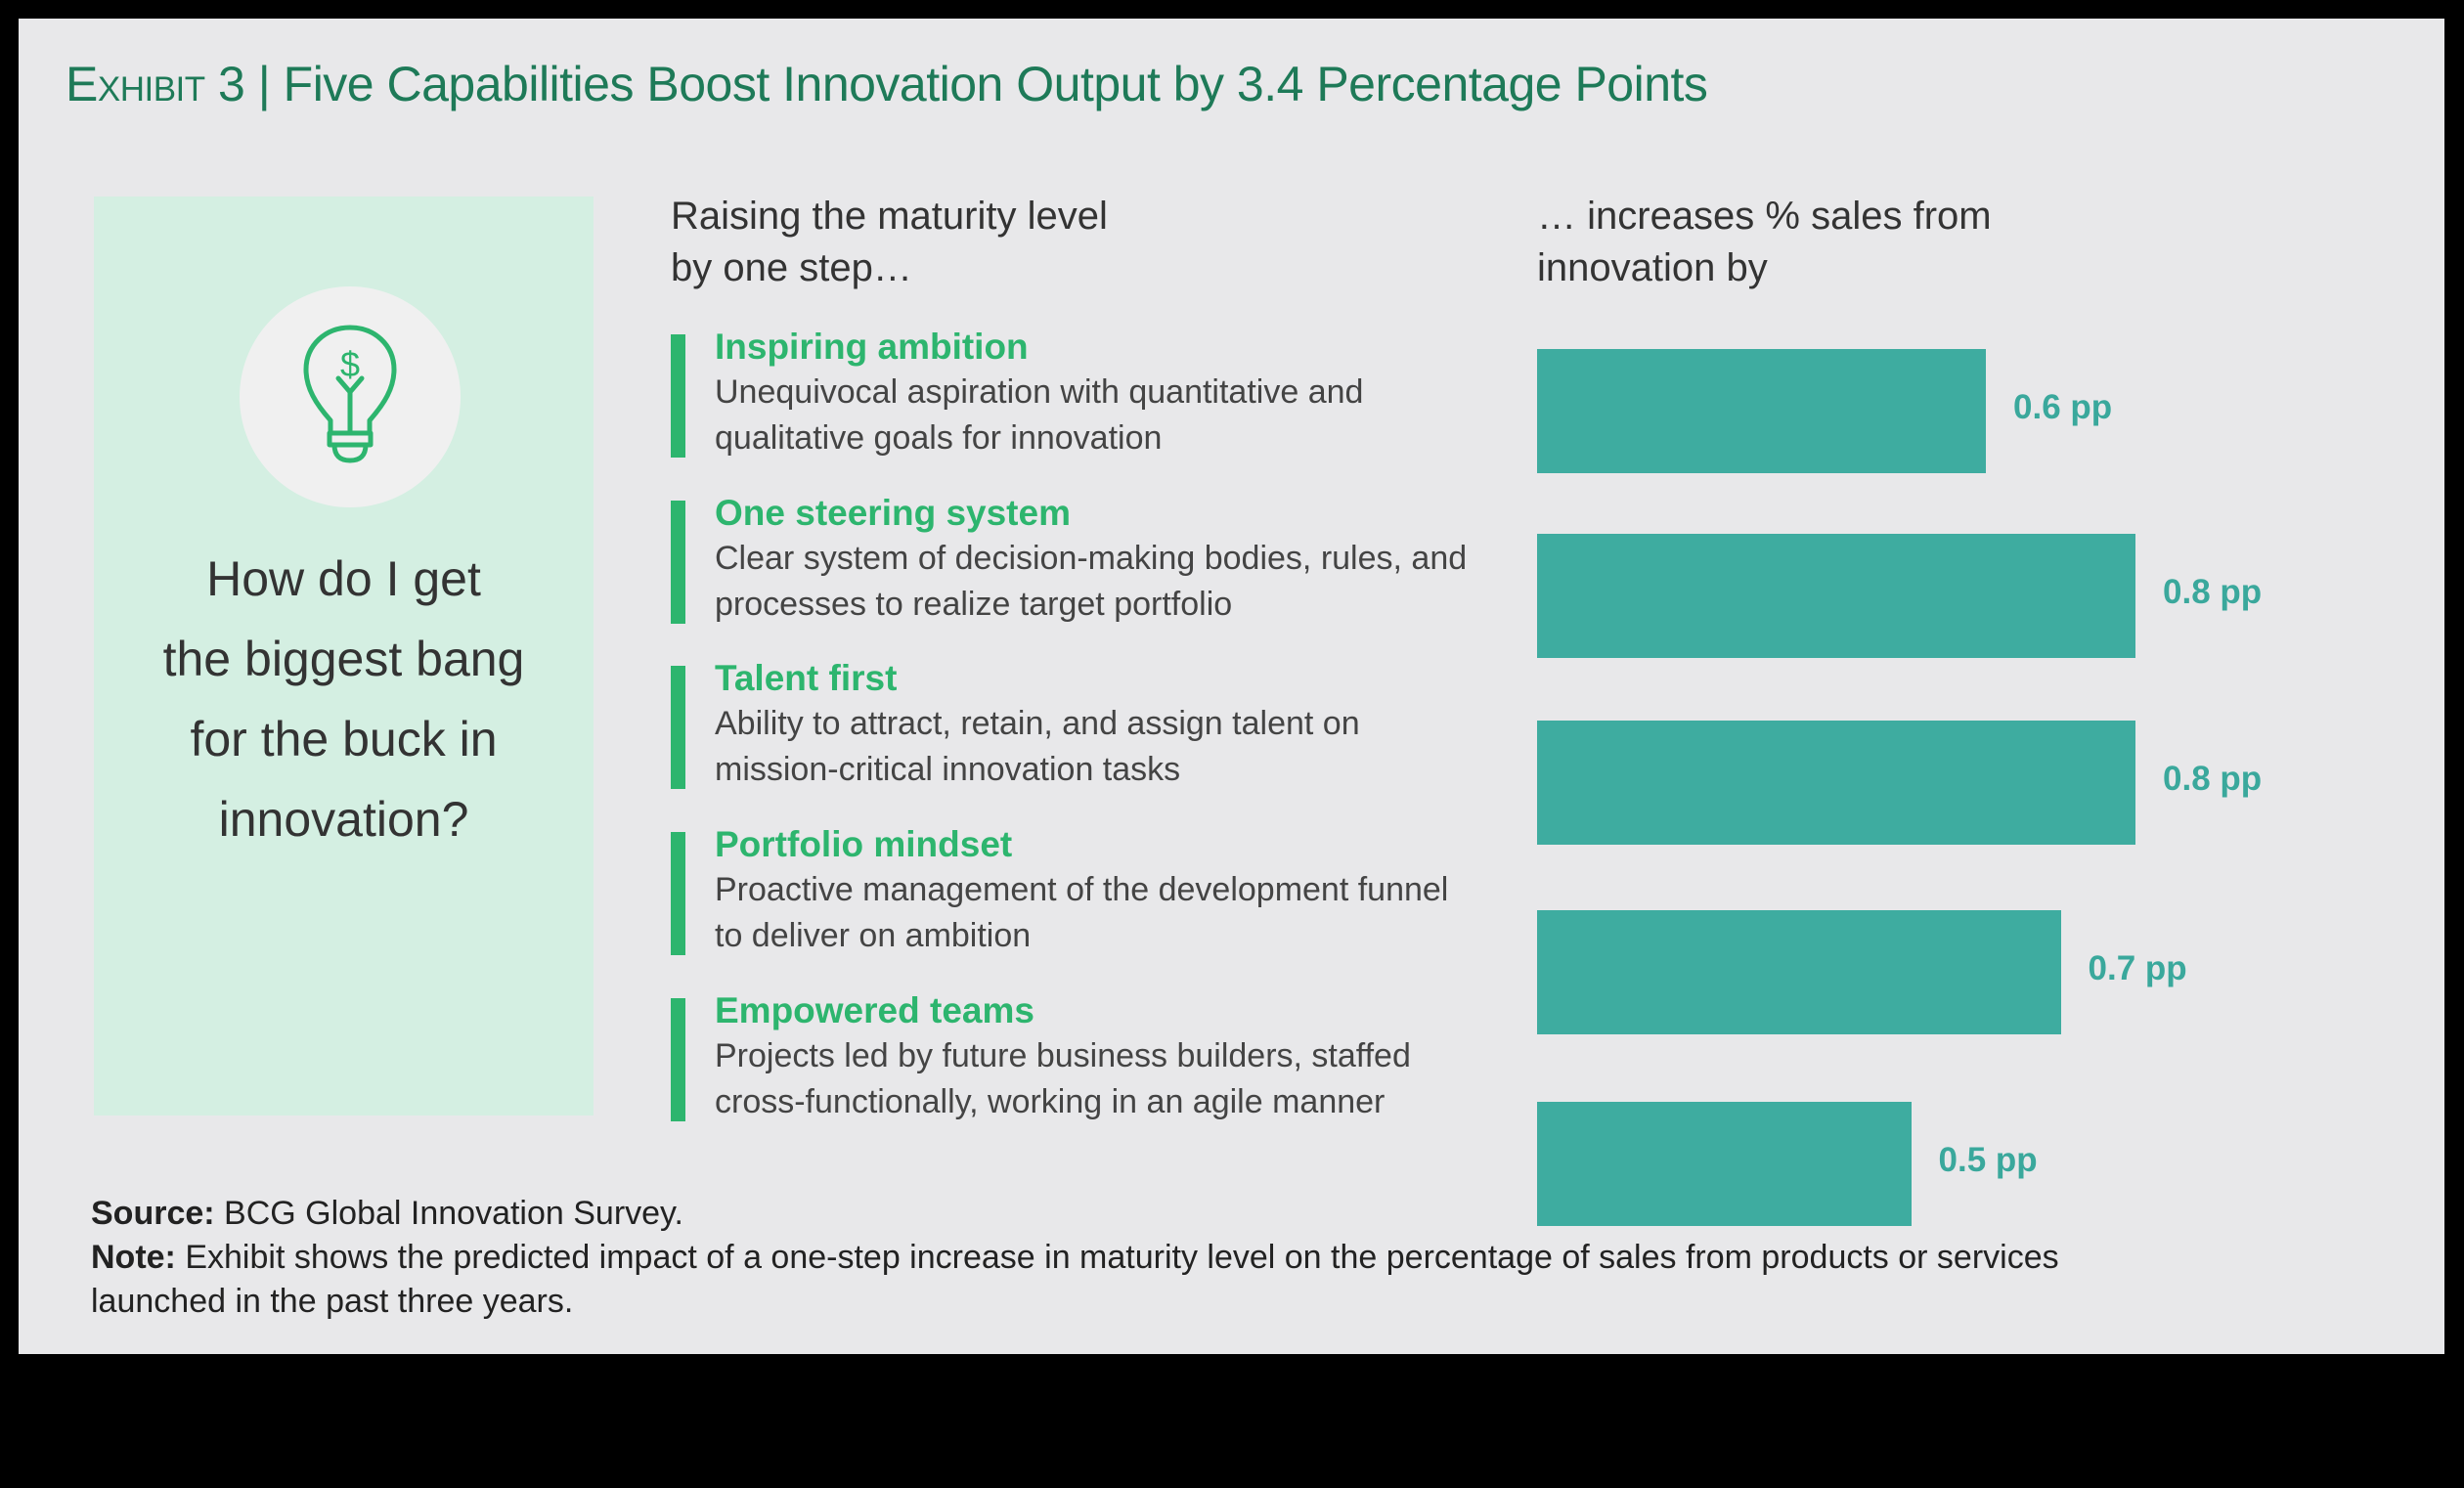 This screenshot has width=2464, height=1488. I want to click on capability-title: Inspiring ambition, so click(872, 347).